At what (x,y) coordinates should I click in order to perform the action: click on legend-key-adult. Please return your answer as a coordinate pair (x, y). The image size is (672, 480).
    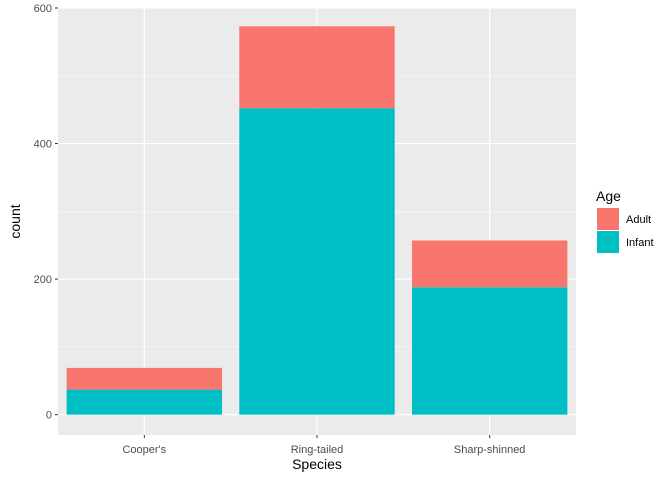
    Looking at the image, I should click on (608, 219).